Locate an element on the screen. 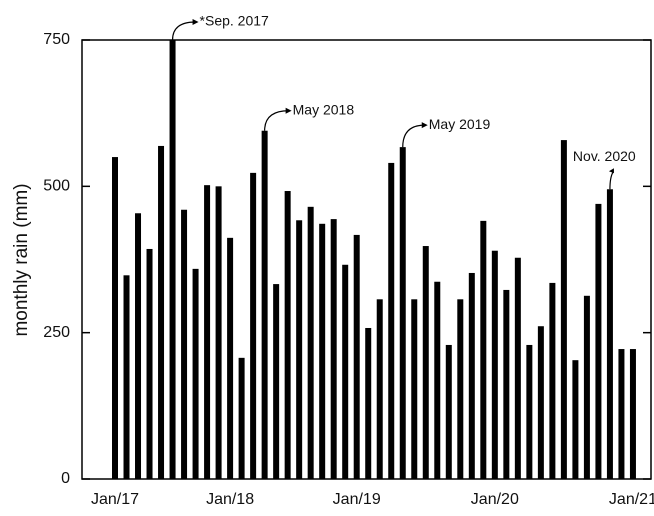 This screenshot has height=516, width=654. annotation: May 2019 is located at coordinates (460, 124).